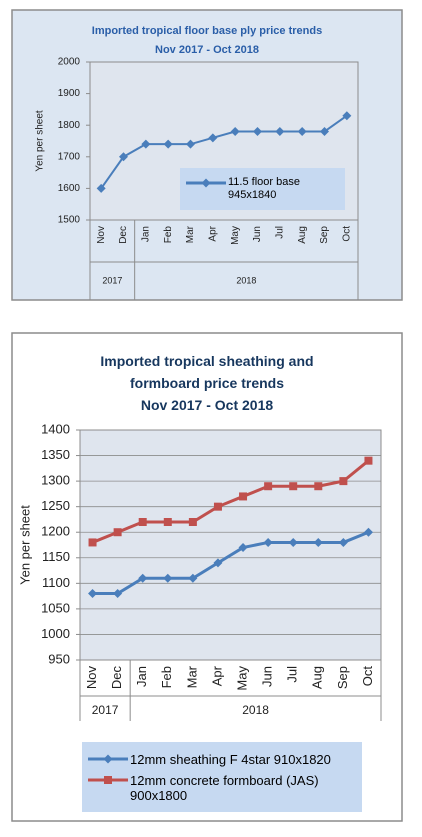 Image resolution: width=422 pixels, height=837 pixels. I want to click on y-tick-label: 1600, so click(69, 188).